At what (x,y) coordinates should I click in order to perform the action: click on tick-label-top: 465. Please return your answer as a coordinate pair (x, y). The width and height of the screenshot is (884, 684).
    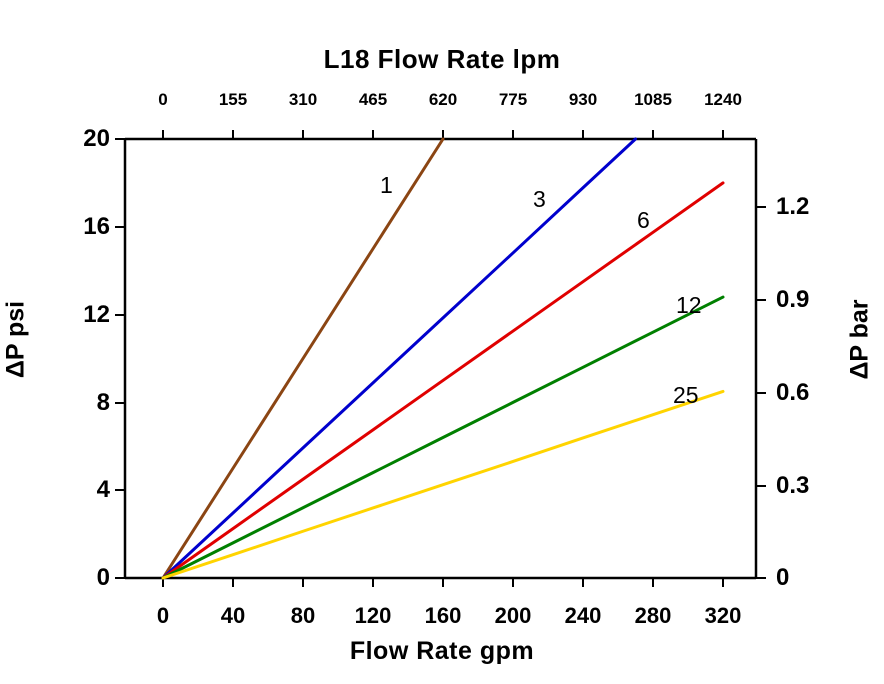
    Looking at the image, I should click on (373, 99).